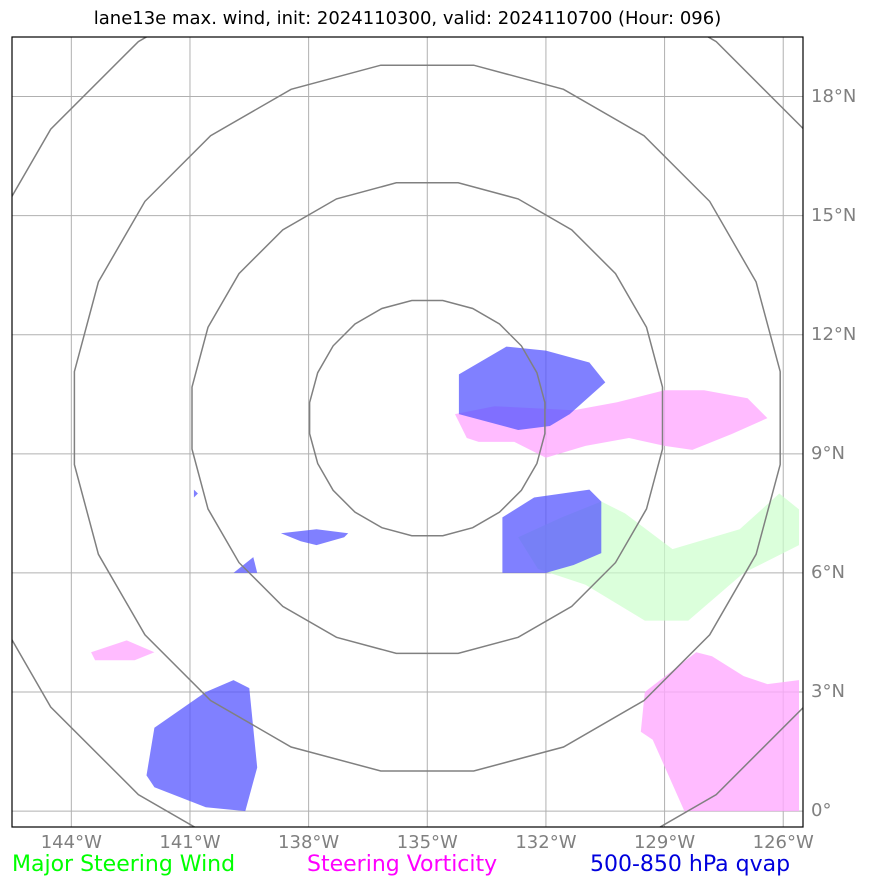 This screenshot has width=873, height=891. I want to click on lon-tick-label: 138°W, so click(309, 842).